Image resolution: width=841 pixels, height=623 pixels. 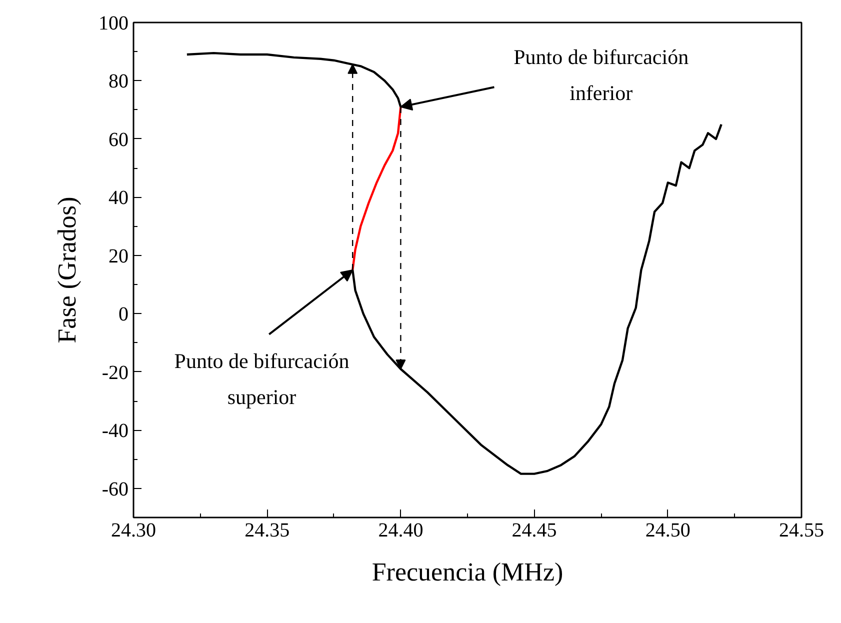 I want to click on x-tick-label: 24.40, so click(x=401, y=531).